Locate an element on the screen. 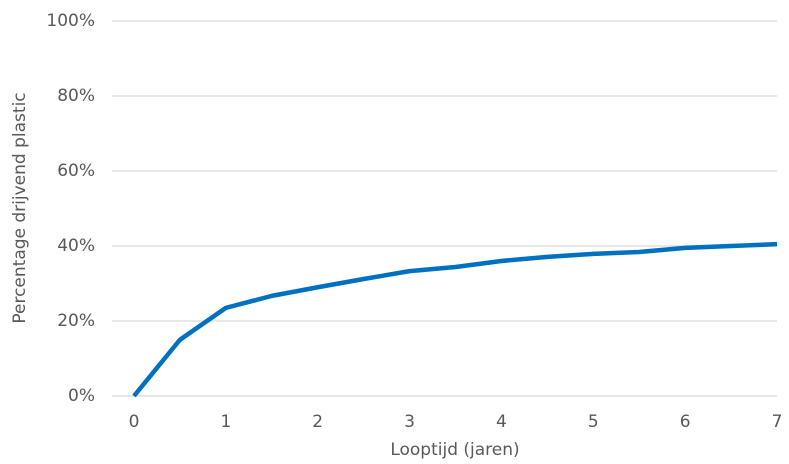 This screenshot has height=464, width=789. y-tick-label: 60% is located at coordinates (76, 171).